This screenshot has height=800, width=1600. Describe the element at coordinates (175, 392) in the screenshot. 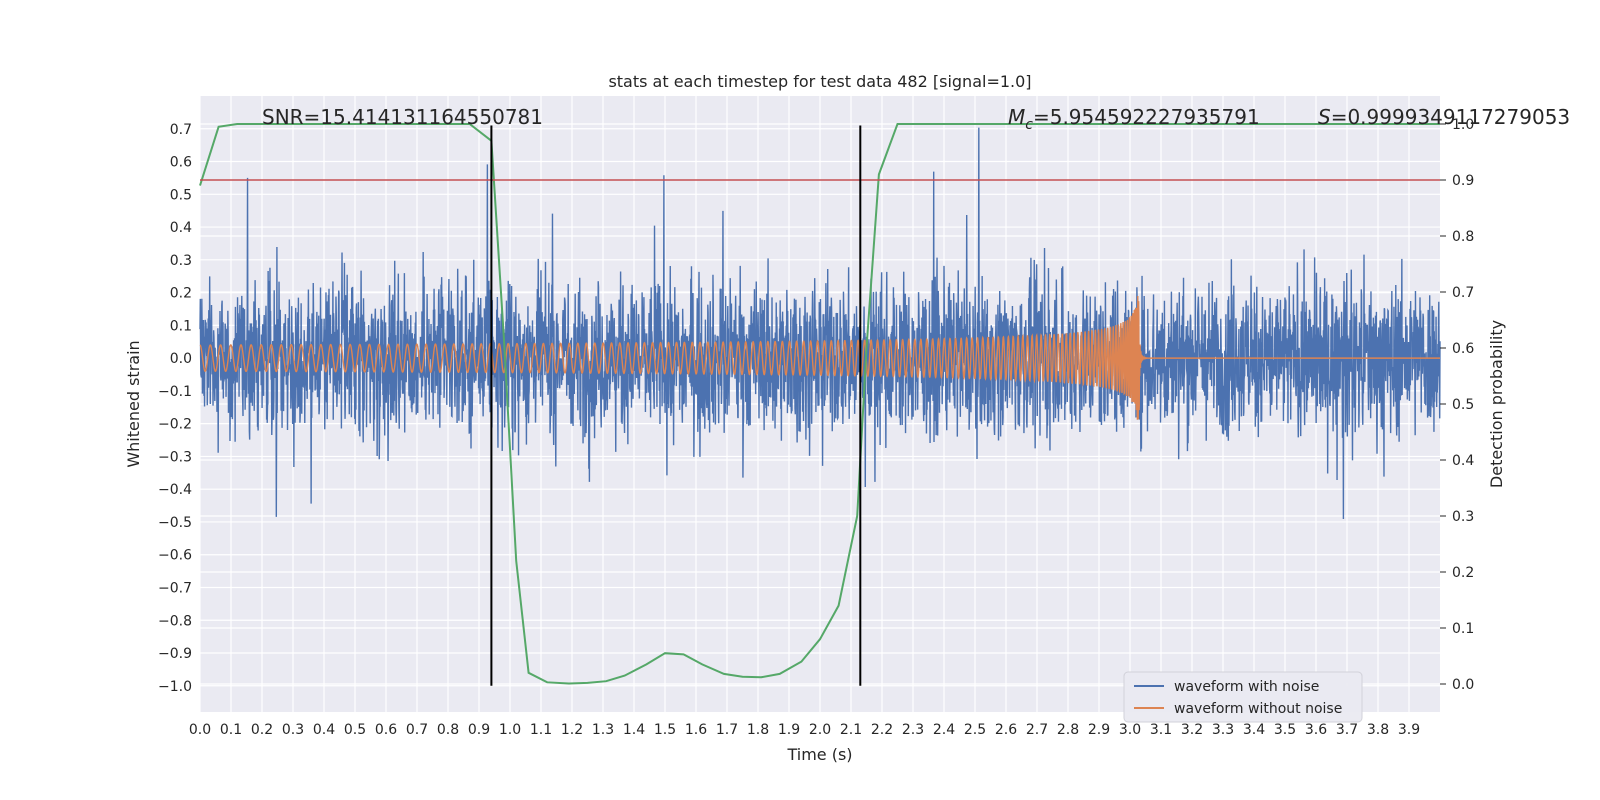

I see `y-tick-label: −0.1` at that location.